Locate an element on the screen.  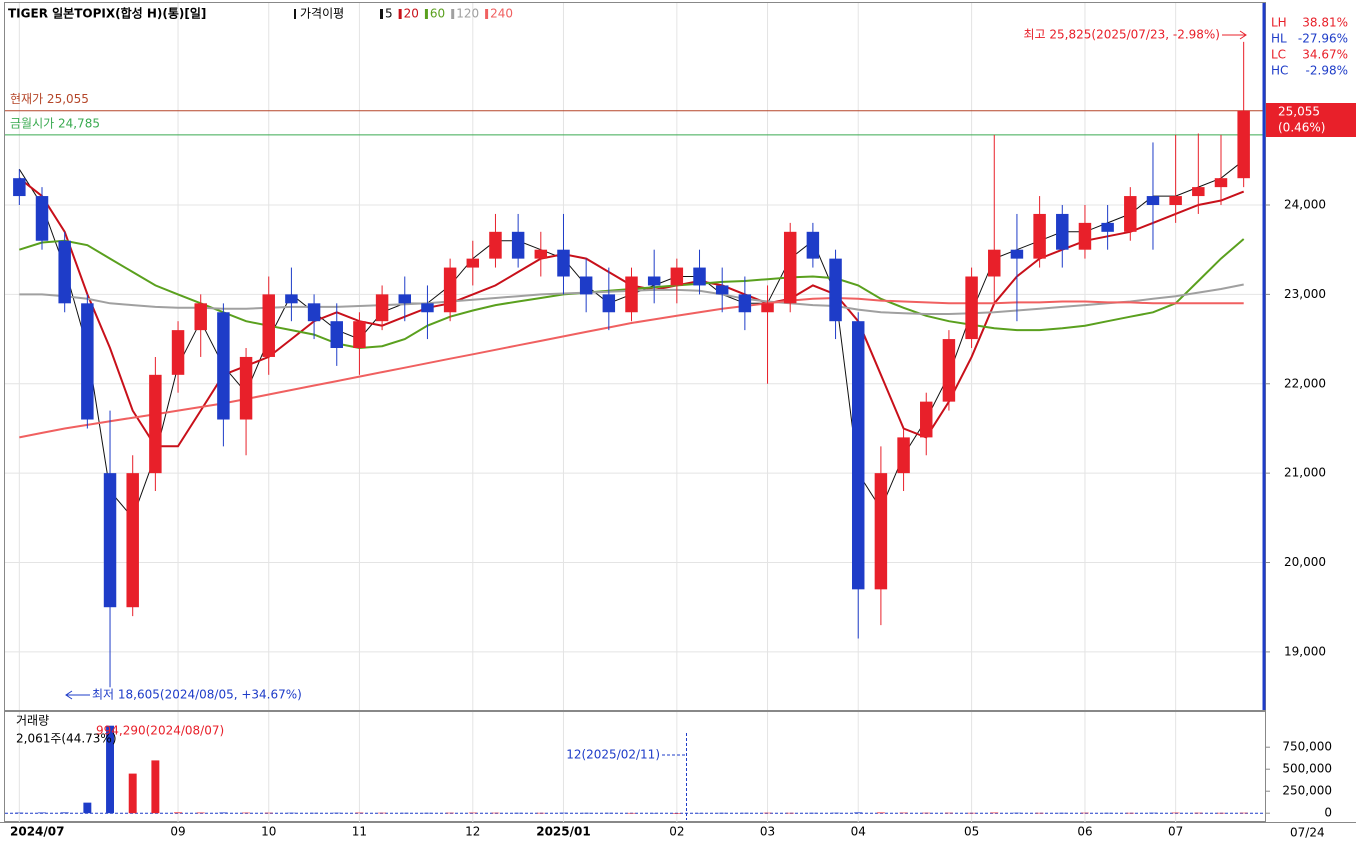
price-tag-pointer is located at coordinates (1270, 113).